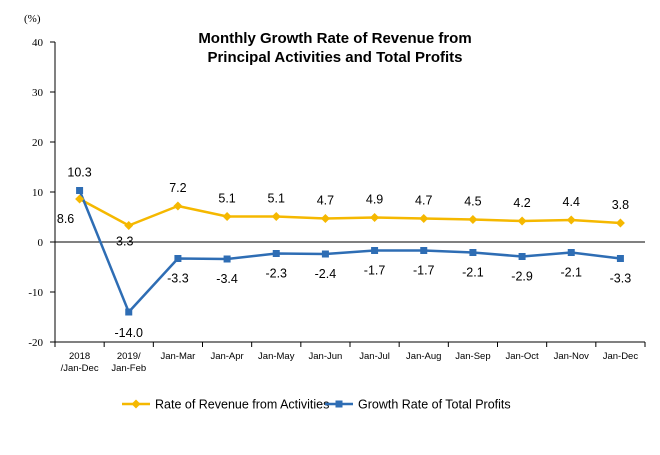 Image resolution: width=660 pixels, height=455 pixels. What do you see at coordinates (522, 277) in the screenshot?
I see `data-label: -2.9` at bounding box center [522, 277].